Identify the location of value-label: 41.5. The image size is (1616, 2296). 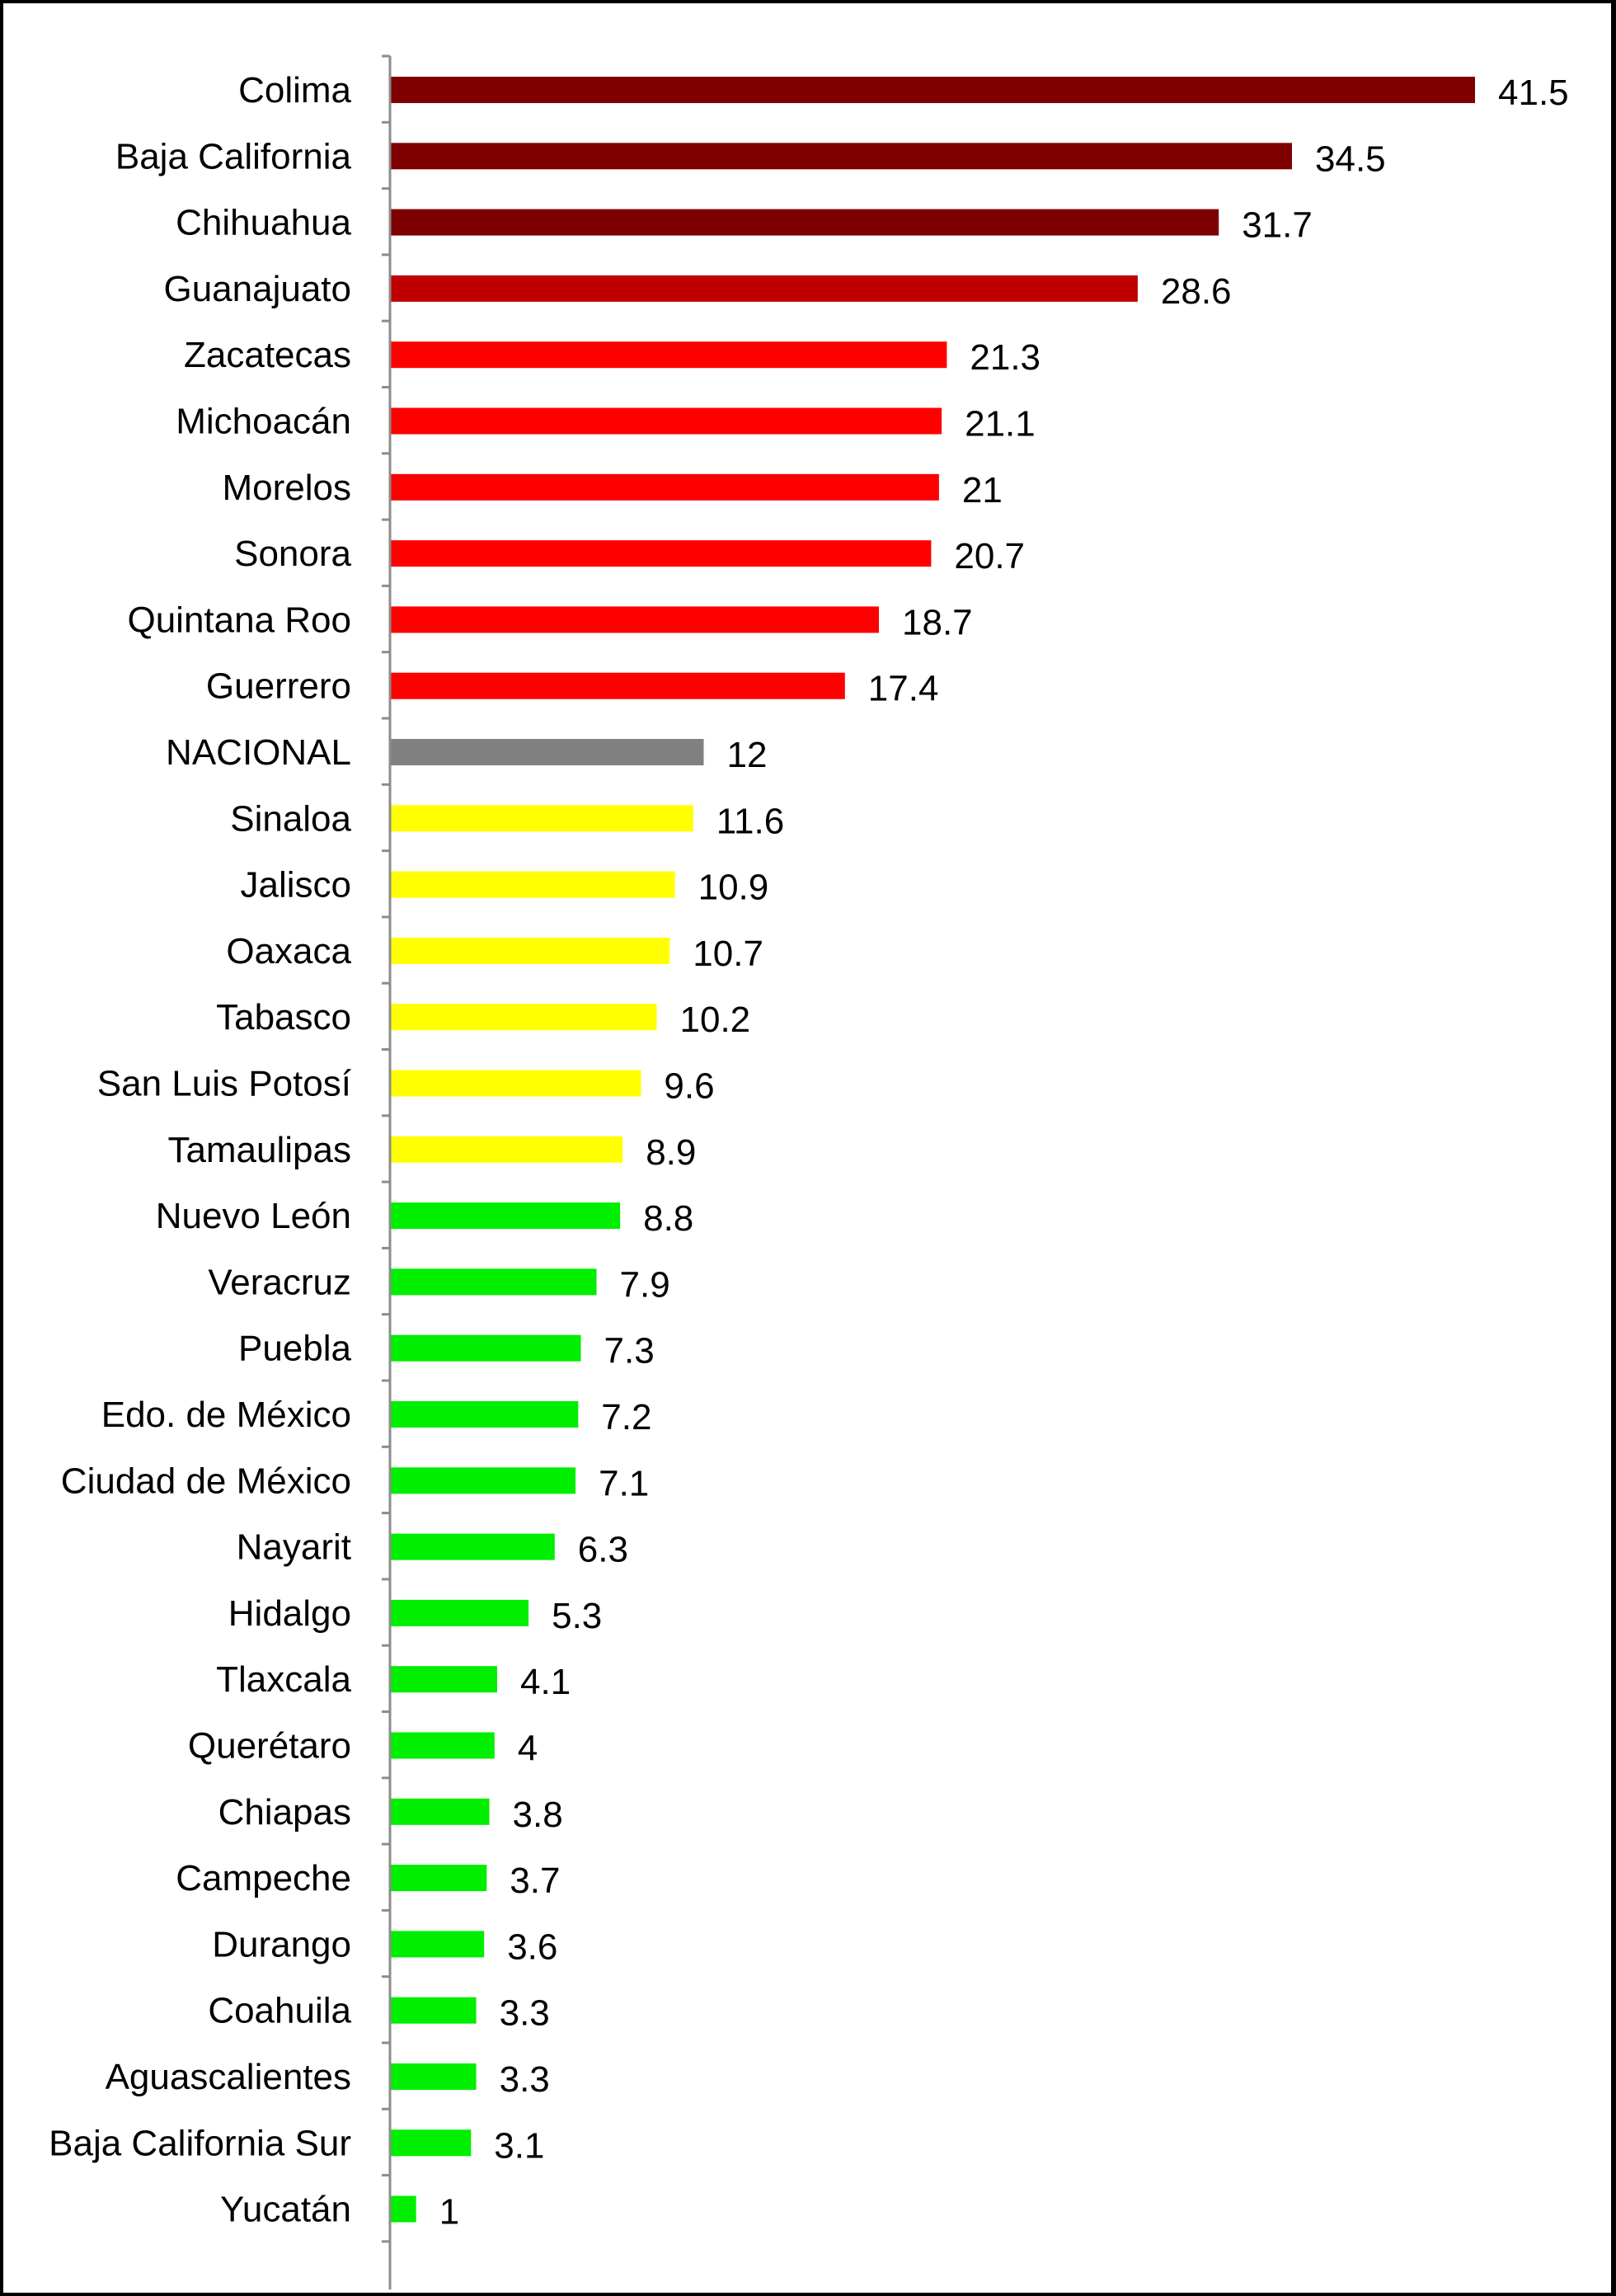
(1533, 93).